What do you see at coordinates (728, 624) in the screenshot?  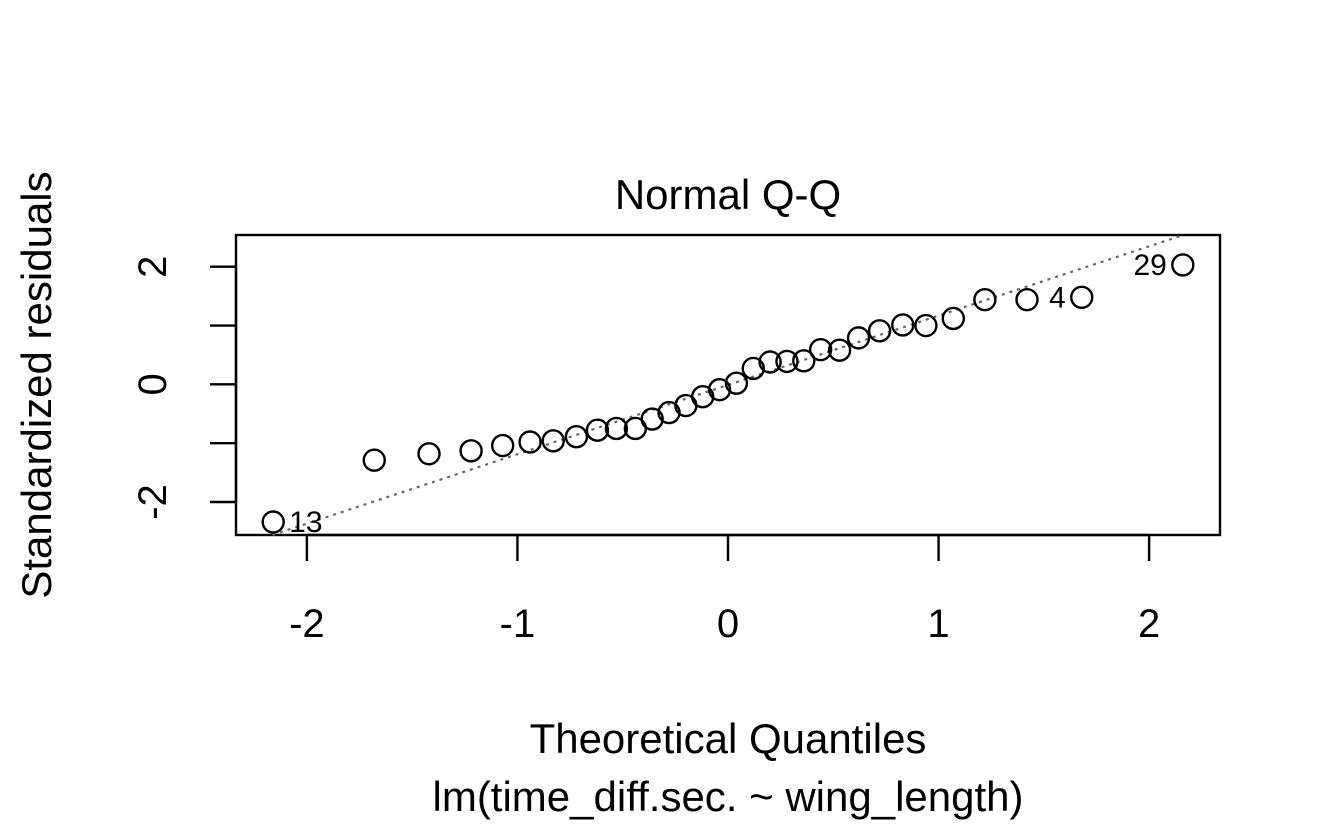 I see `x-tick-label: 0` at bounding box center [728, 624].